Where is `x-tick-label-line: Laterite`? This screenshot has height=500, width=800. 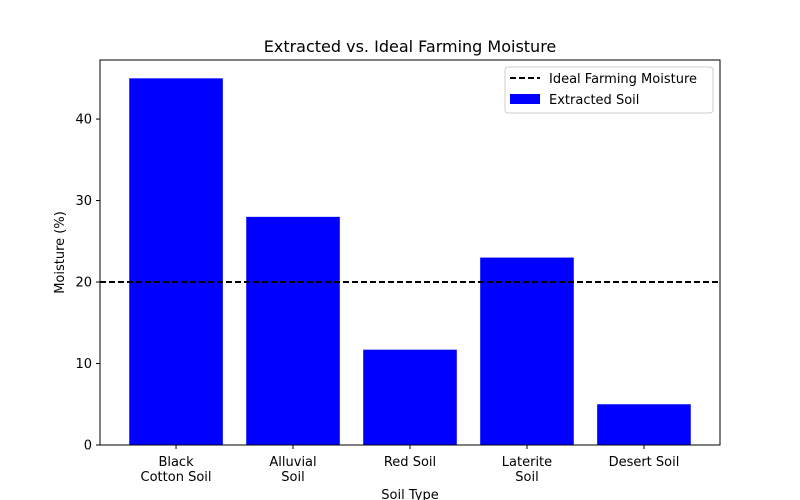
x-tick-label-line: Laterite is located at coordinates (527, 462).